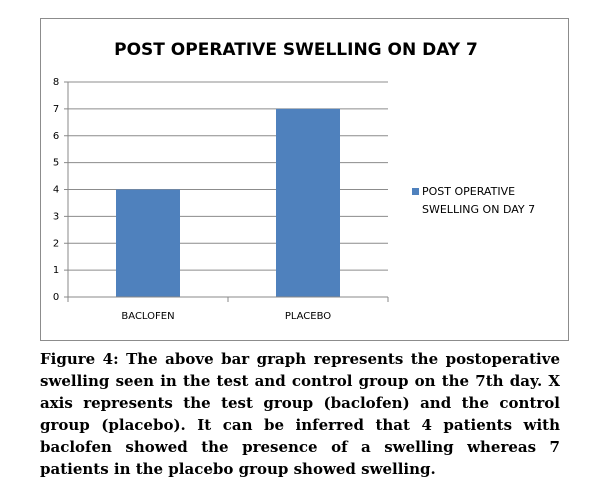 This screenshot has width=596, height=498. What do you see at coordinates (56, 270) in the screenshot?
I see `y-tick-label: 1` at bounding box center [56, 270].